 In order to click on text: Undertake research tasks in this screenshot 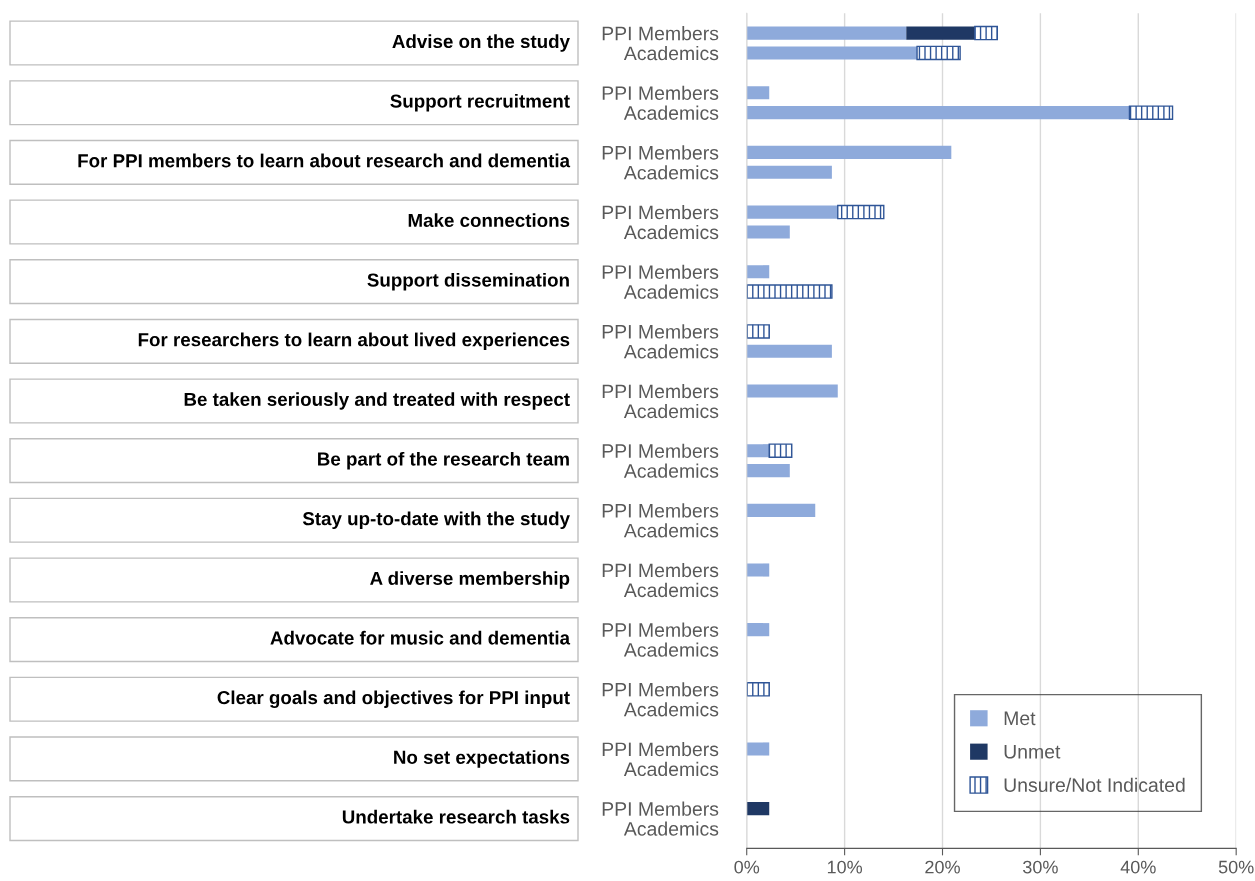, I will do `click(456, 816)`.